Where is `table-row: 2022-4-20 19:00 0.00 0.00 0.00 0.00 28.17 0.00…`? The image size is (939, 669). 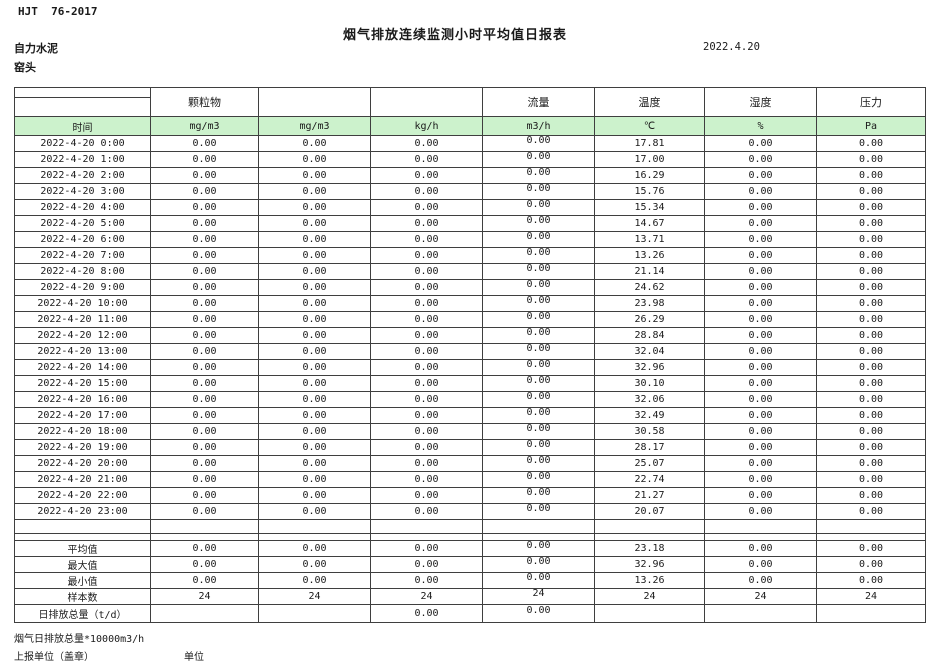
table-row: 2022-4-20 19:00 0.00 0.00 0.00 0.00 28.17 0.00… is located at coordinates (470, 447).